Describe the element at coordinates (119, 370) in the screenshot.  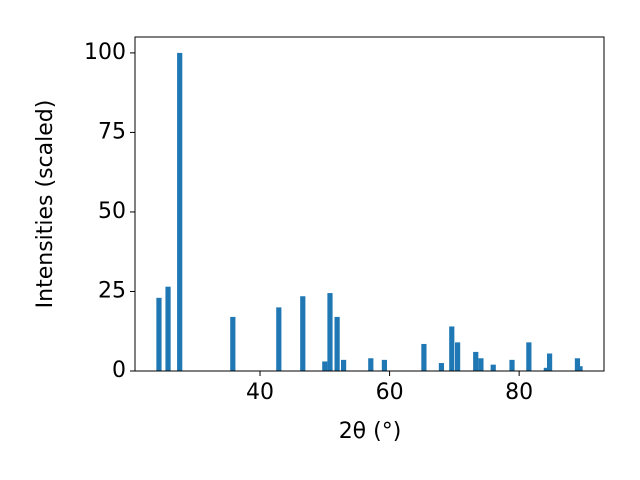
I see `y-tick-label: 0` at that location.